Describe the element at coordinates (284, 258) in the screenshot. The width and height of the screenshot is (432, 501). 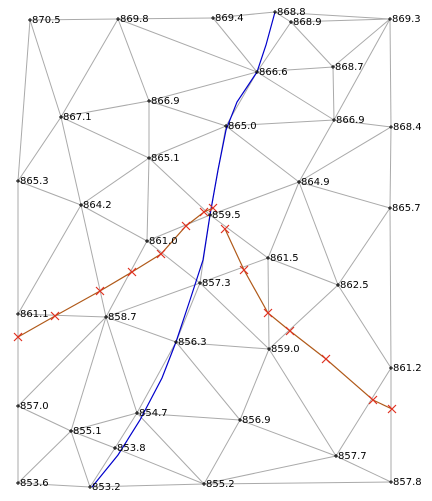
I see `node-label: 861.5` at that location.